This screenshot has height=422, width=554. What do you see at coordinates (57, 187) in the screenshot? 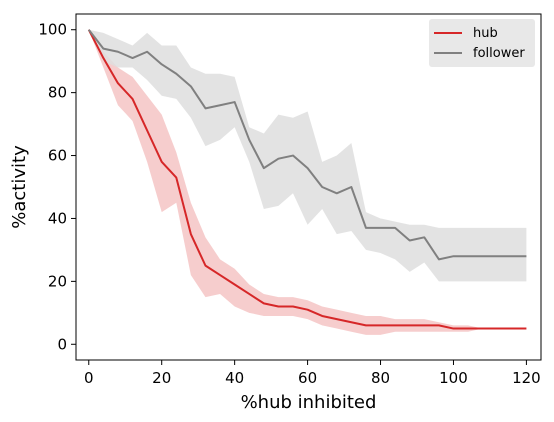
I see `y-axis-ticks: 0 20 40 60 80 100` at bounding box center [57, 187].